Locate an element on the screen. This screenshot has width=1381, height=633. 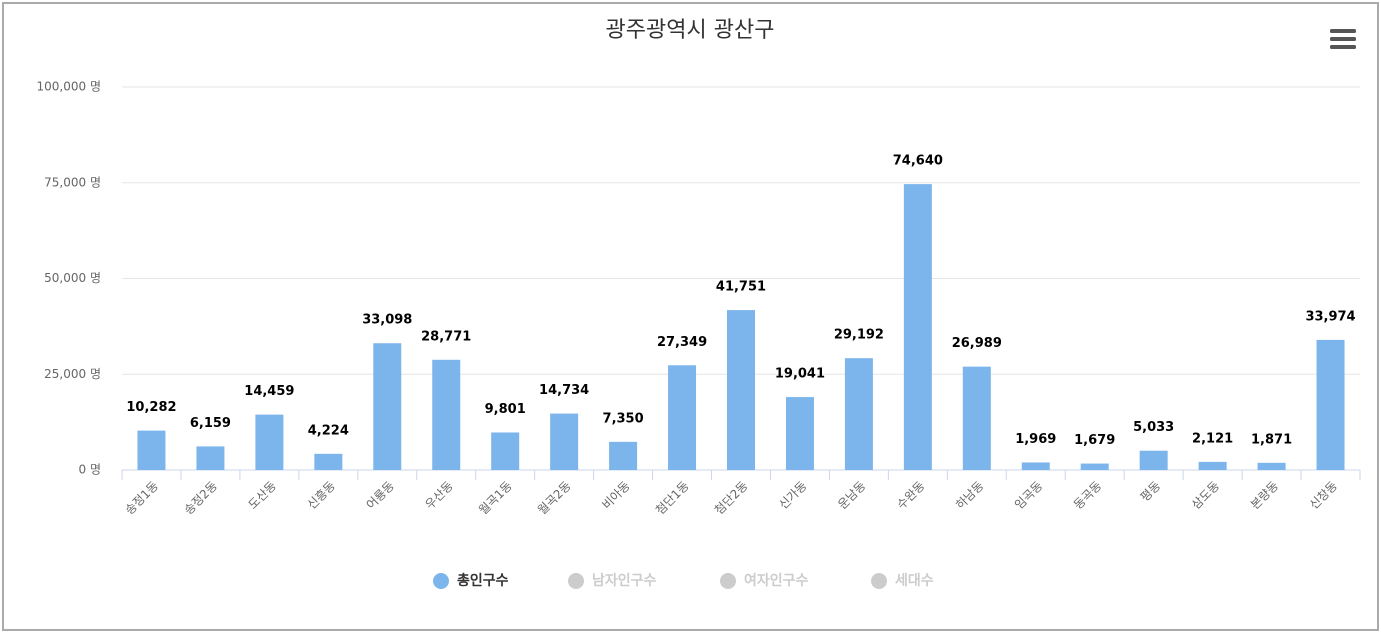
legend-label: 여자인구수 is located at coordinates (776, 580).